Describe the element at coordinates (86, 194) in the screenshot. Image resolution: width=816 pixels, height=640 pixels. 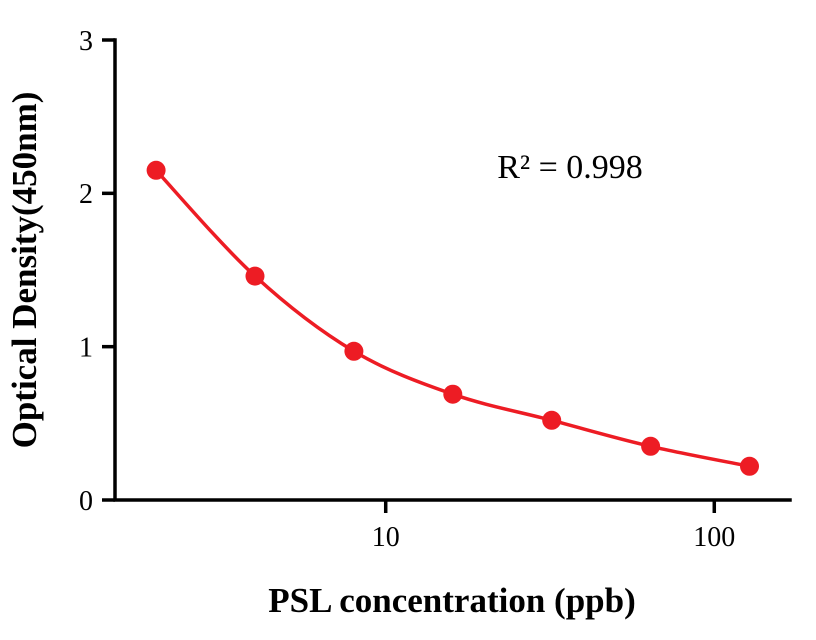
I see `y-tick-label: 2` at that location.